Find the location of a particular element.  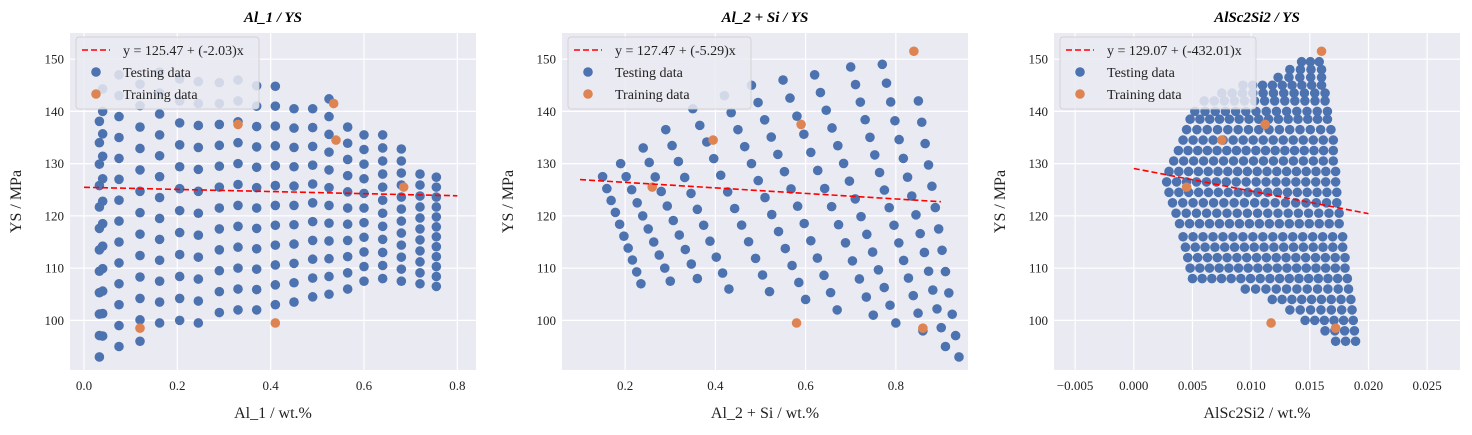

x-tick-label: 0.020 is located at coordinates (1368, 385).